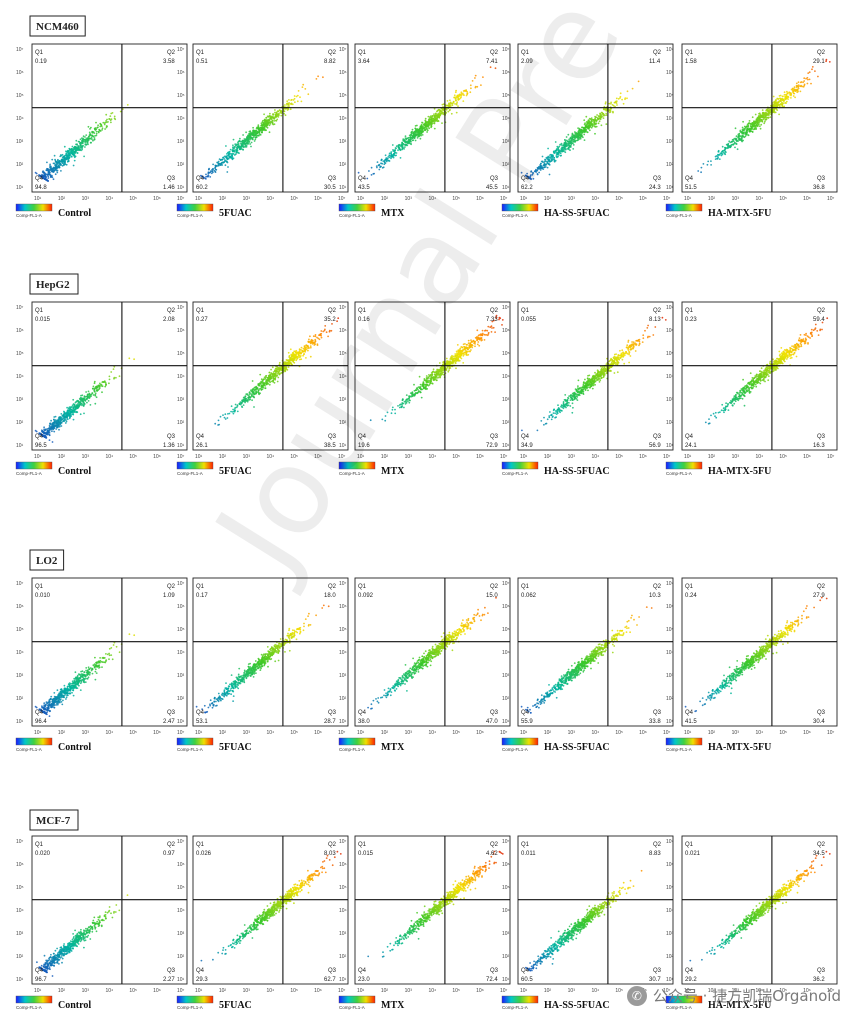  What do you see at coordinates (494, 53) in the screenshot?
I see `q2-label: Q2` at bounding box center [494, 53].